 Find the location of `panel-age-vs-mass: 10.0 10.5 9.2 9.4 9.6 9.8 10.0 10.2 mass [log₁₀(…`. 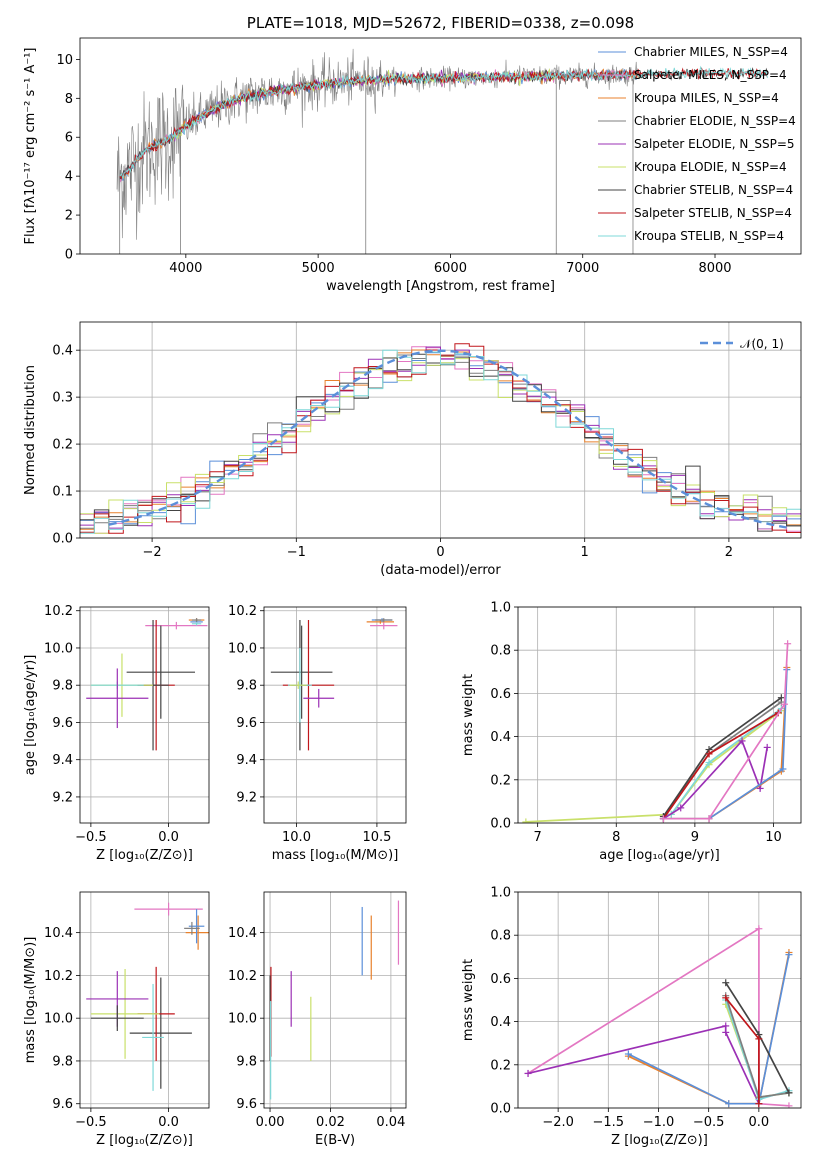

panel-age-vs-mass: 10.0 10.5 9.2 9.4 9.6 9.8 10.0 10.2 mass [log₁₀(… is located at coordinates (317, 733).